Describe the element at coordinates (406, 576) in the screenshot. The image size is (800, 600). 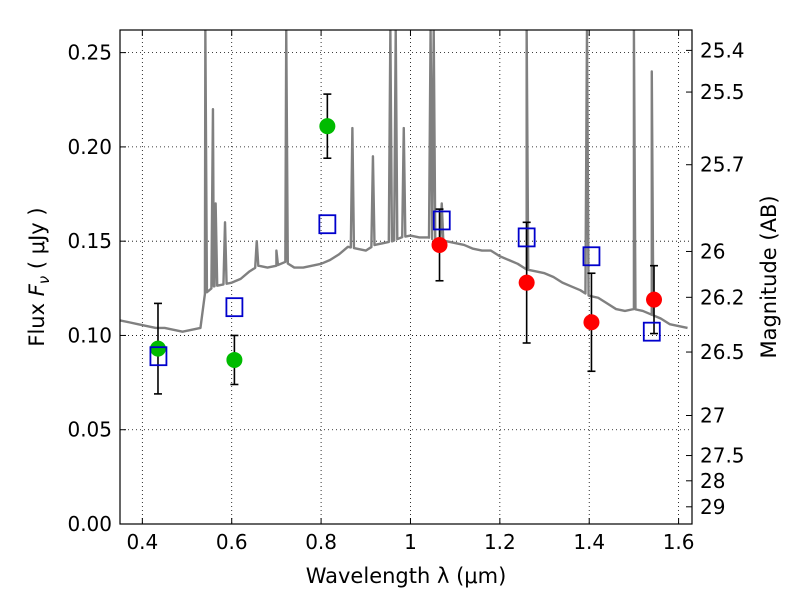
I see `x-axis-label: Wavelength λ (μm)` at that location.